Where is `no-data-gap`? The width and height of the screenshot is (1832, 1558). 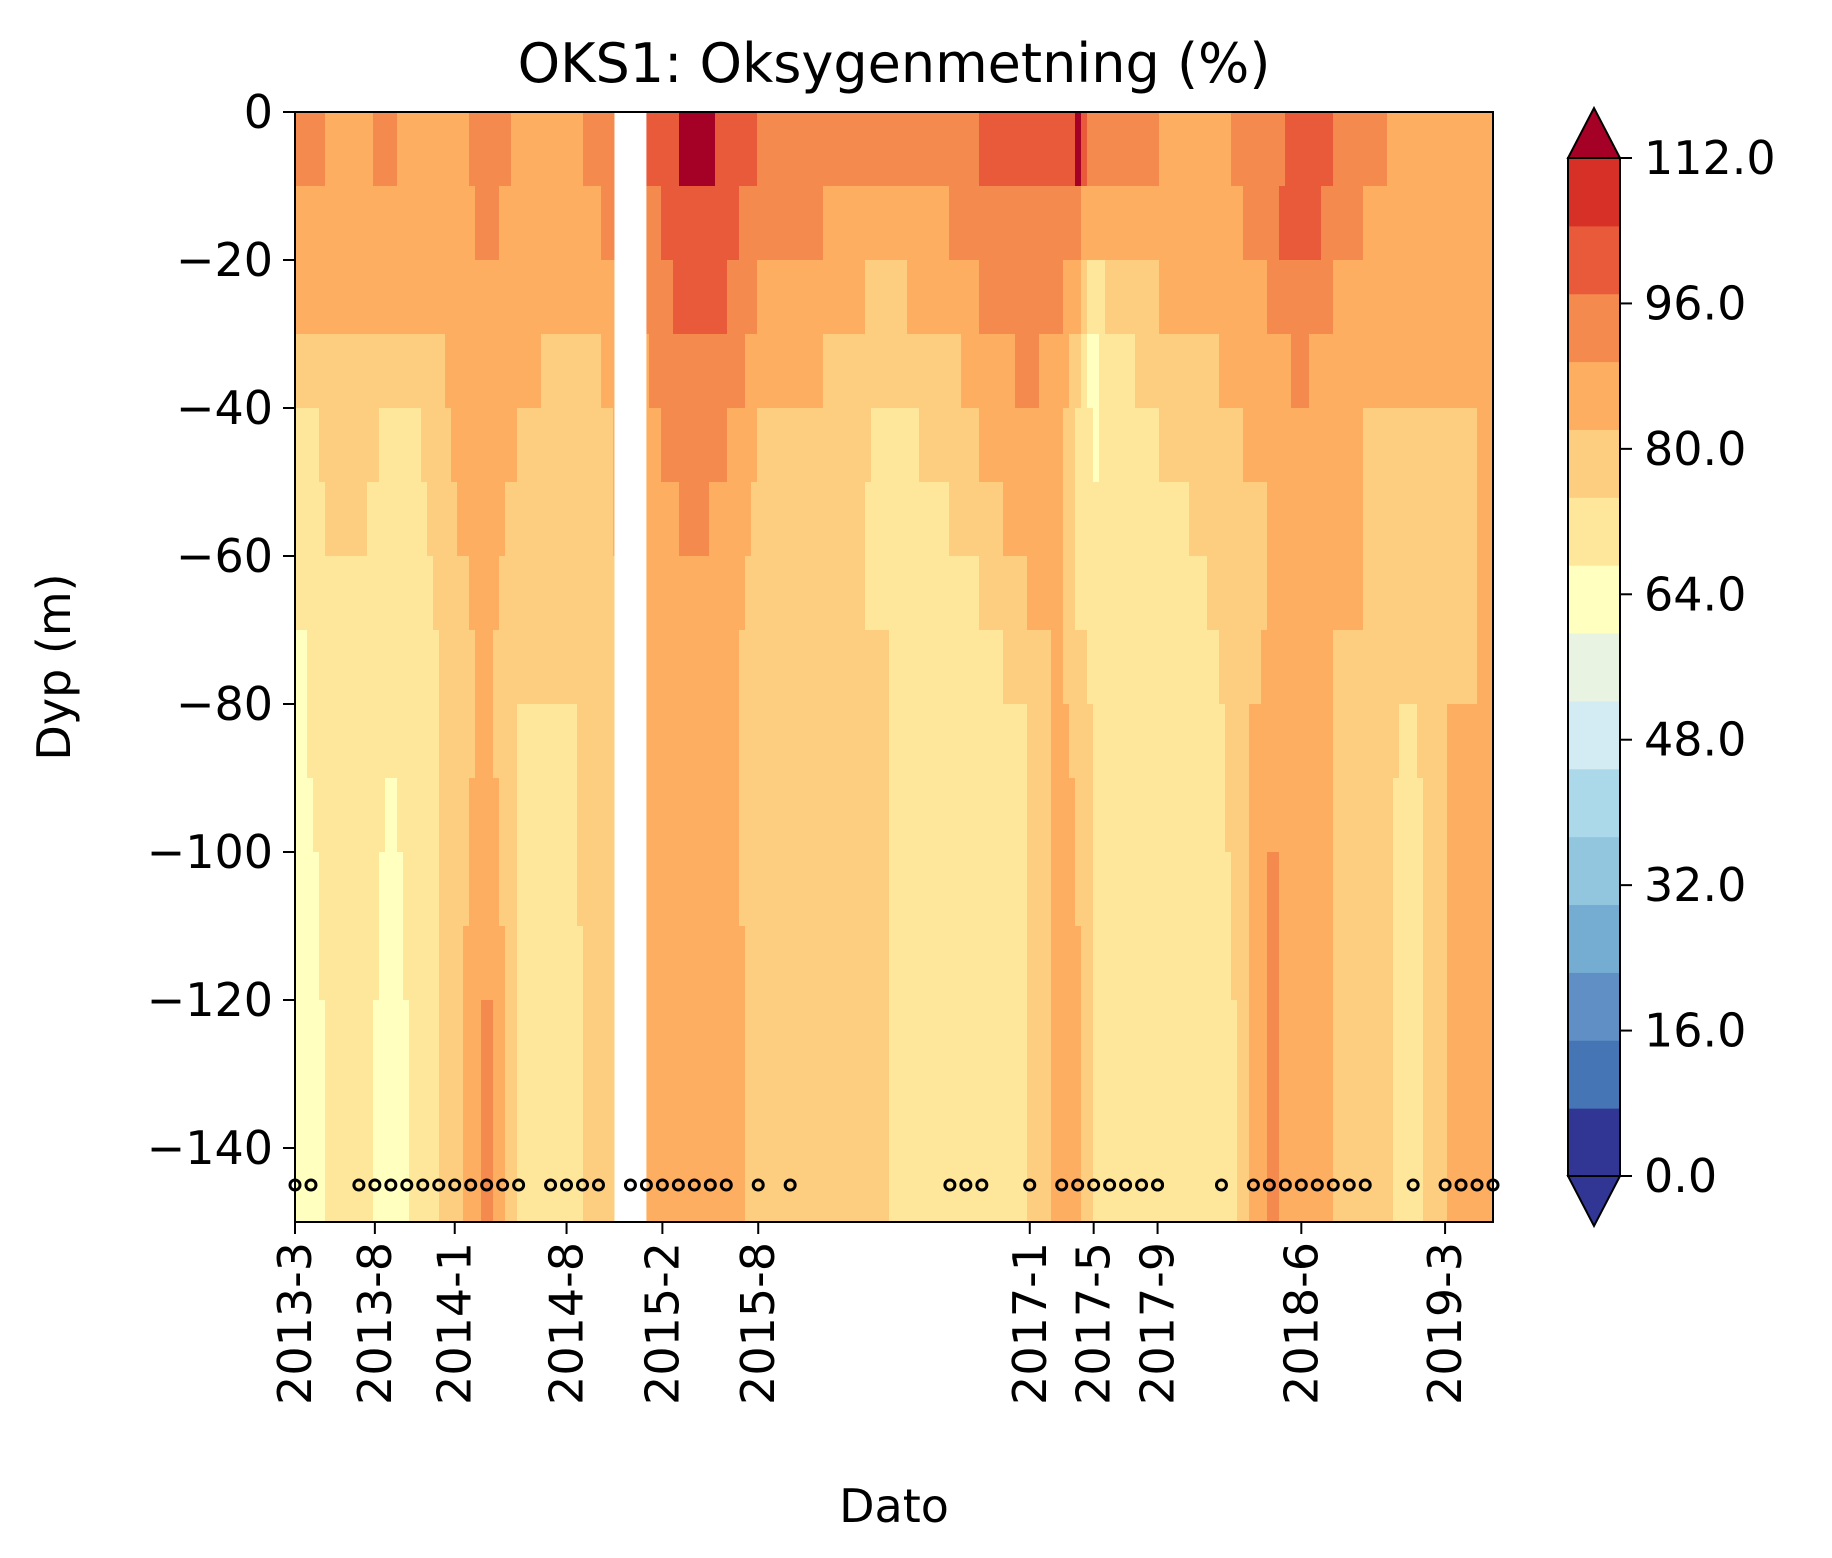
no-data-gap is located at coordinates (630, 667).